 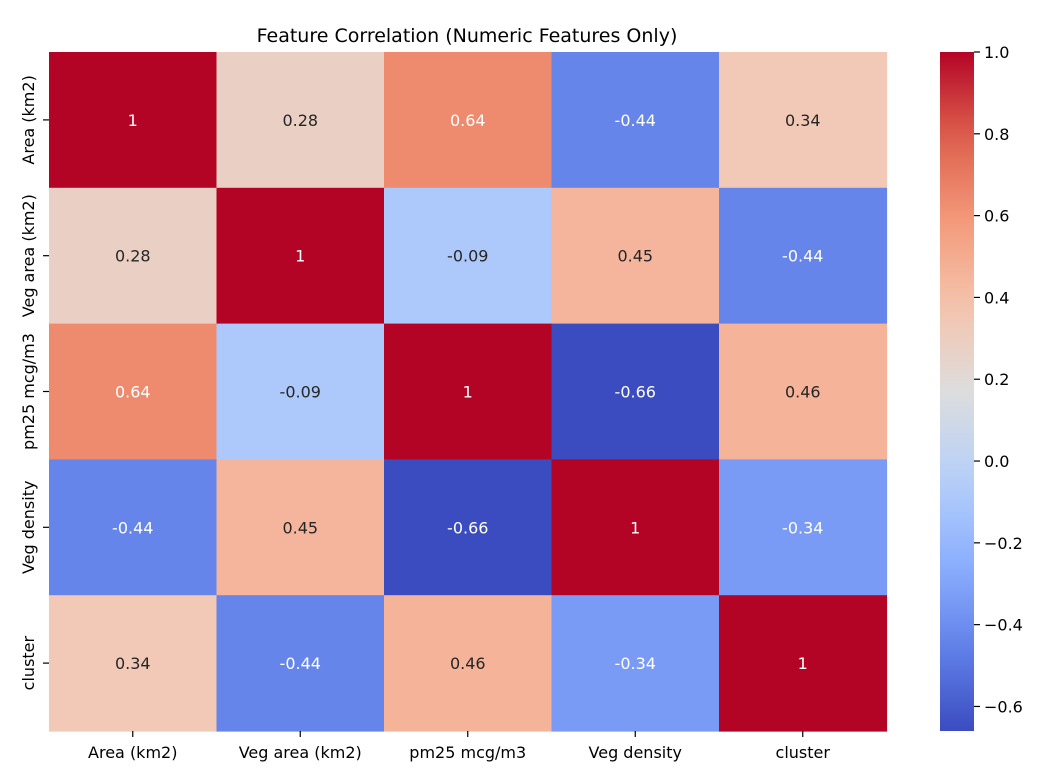 I want to click on cell-annotation-r4-c2: 0.46, so click(x=468, y=663).